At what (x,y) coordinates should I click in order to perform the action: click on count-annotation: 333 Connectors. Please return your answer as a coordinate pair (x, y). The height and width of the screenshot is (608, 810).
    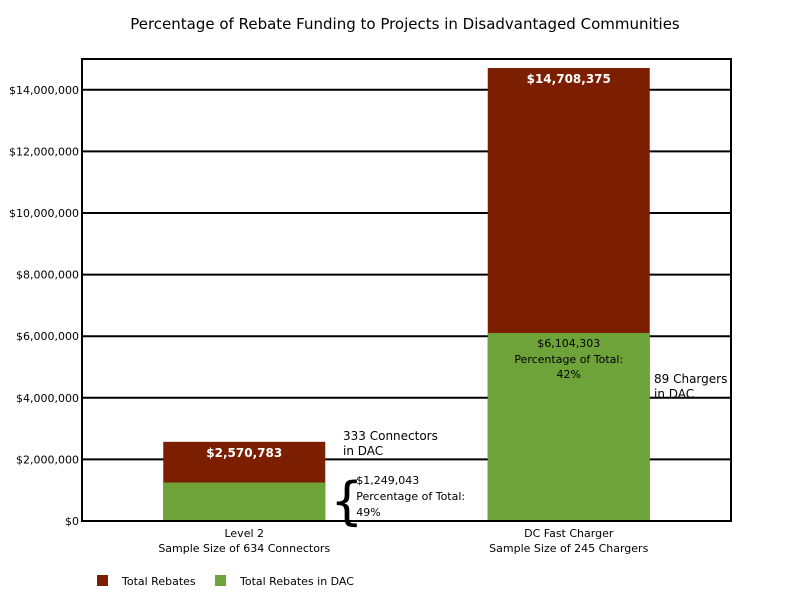
    Looking at the image, I should click on (390, 436).